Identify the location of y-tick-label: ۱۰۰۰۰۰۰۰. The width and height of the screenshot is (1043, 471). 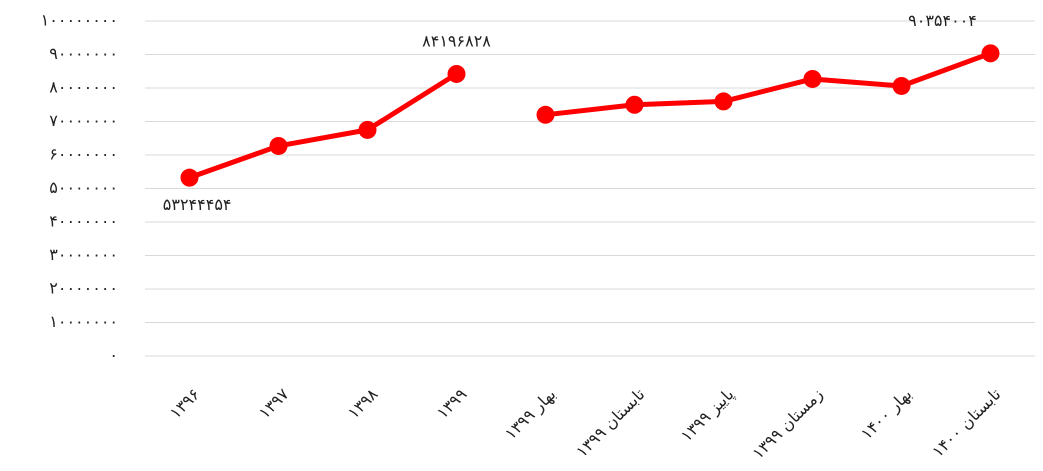
(83, 321).